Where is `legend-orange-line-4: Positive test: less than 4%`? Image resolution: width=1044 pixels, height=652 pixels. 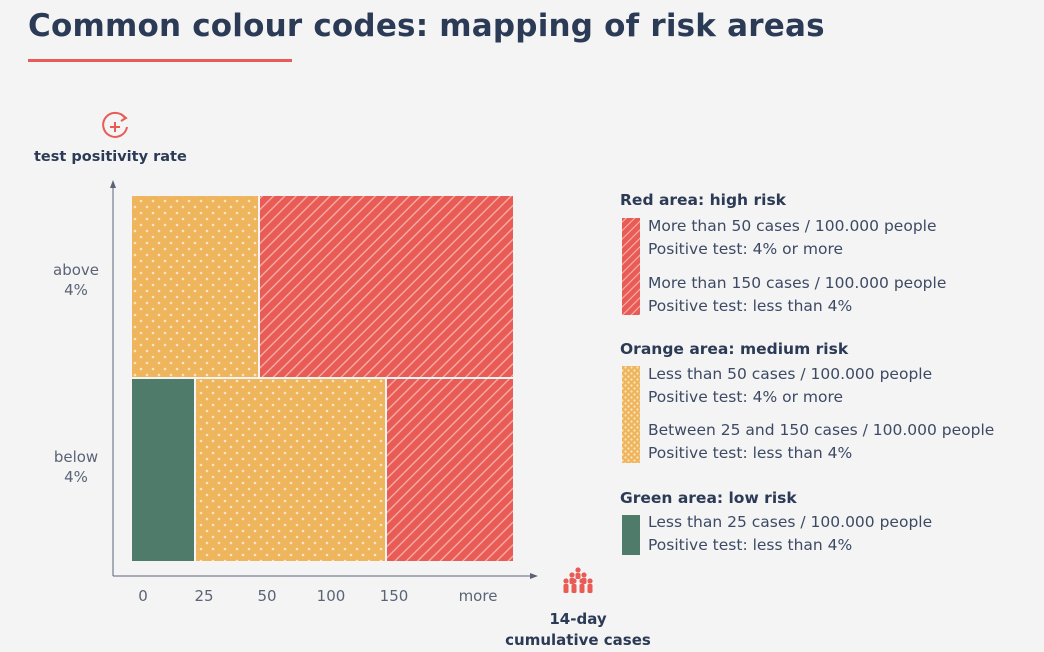
legend-orange-line-4: Positive test: less than 4% is located at coordinates (750, 453).